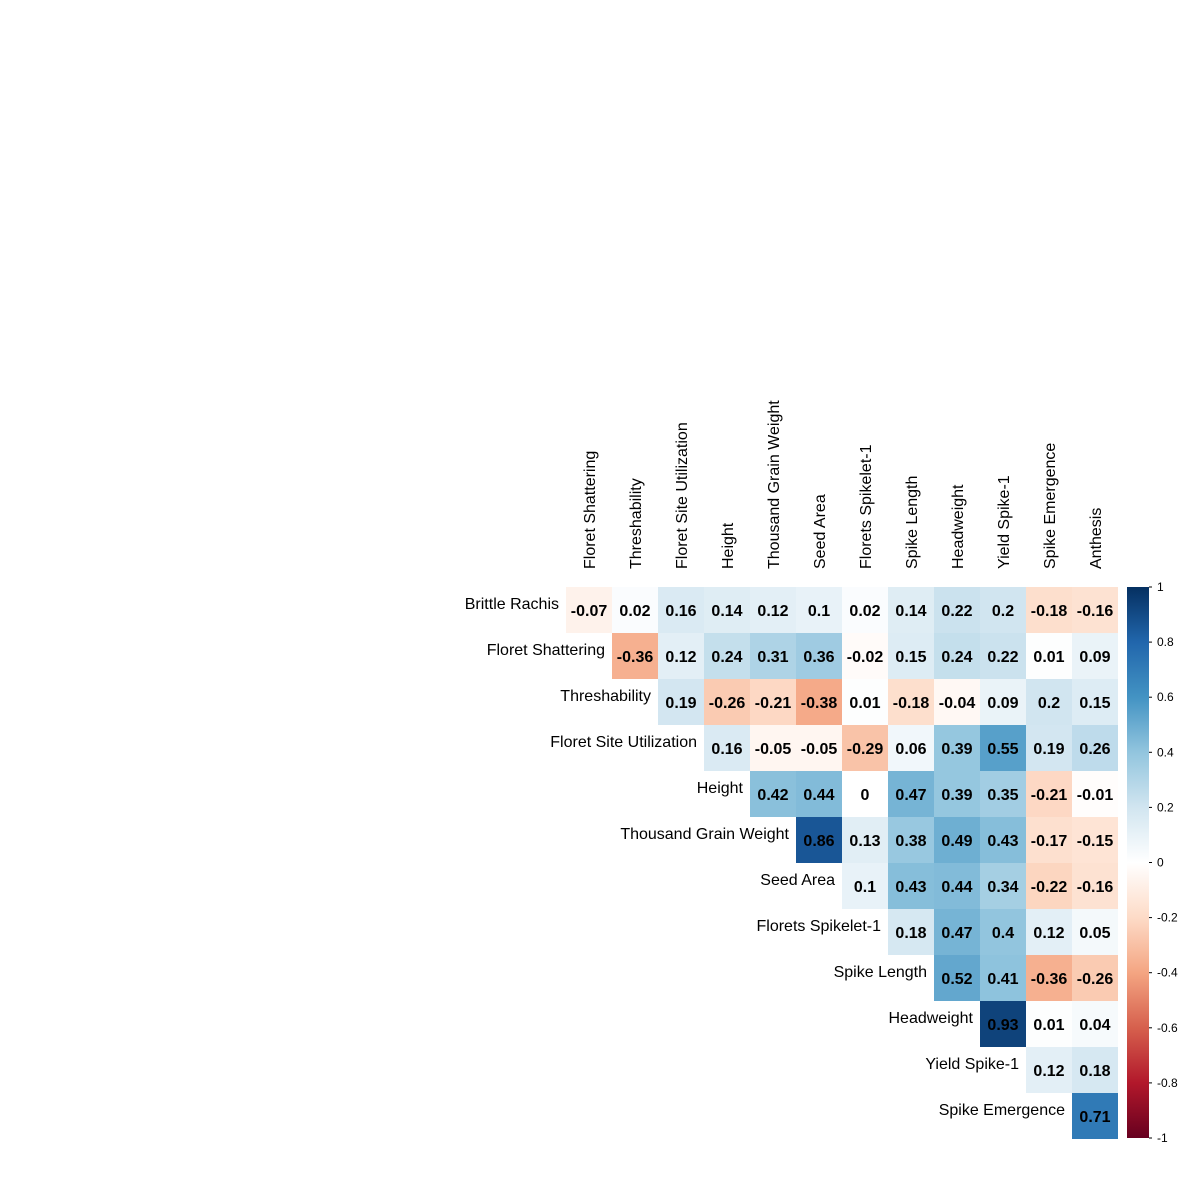 The image size is (1200, 1200). I want to click on cell-value-label: 0, so click(865, 795).